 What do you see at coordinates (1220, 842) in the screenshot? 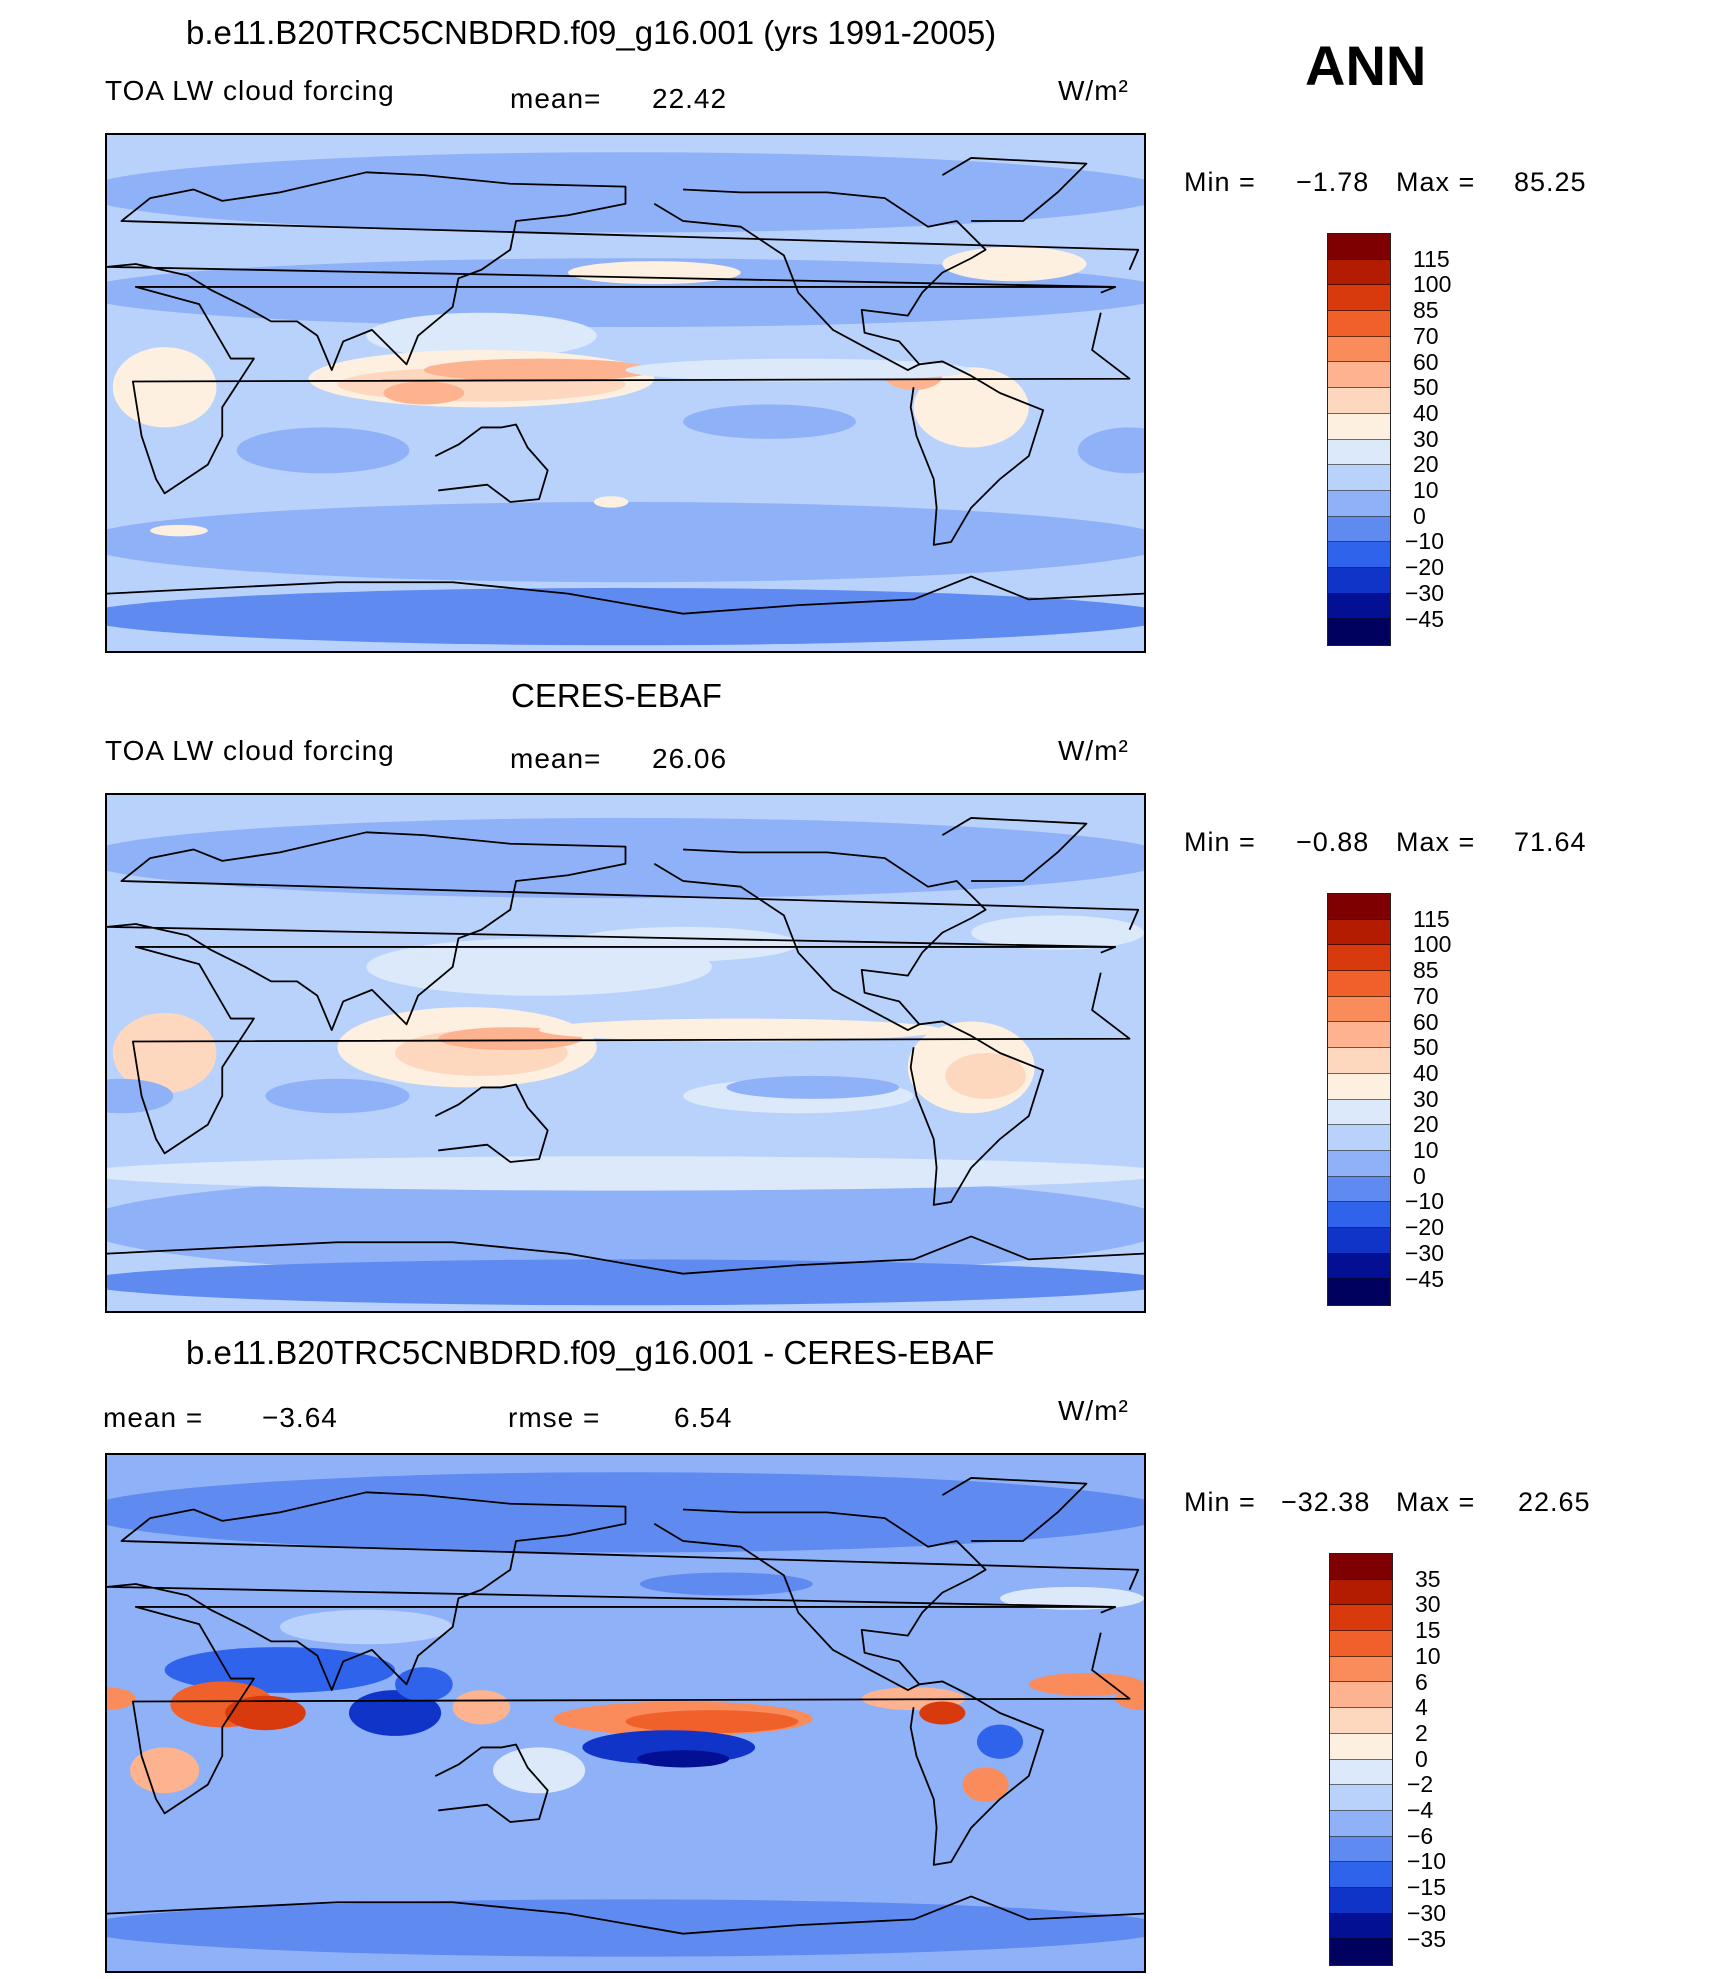
I see `panel-2-min-label: Min =` at bounding box center [1220, 842].